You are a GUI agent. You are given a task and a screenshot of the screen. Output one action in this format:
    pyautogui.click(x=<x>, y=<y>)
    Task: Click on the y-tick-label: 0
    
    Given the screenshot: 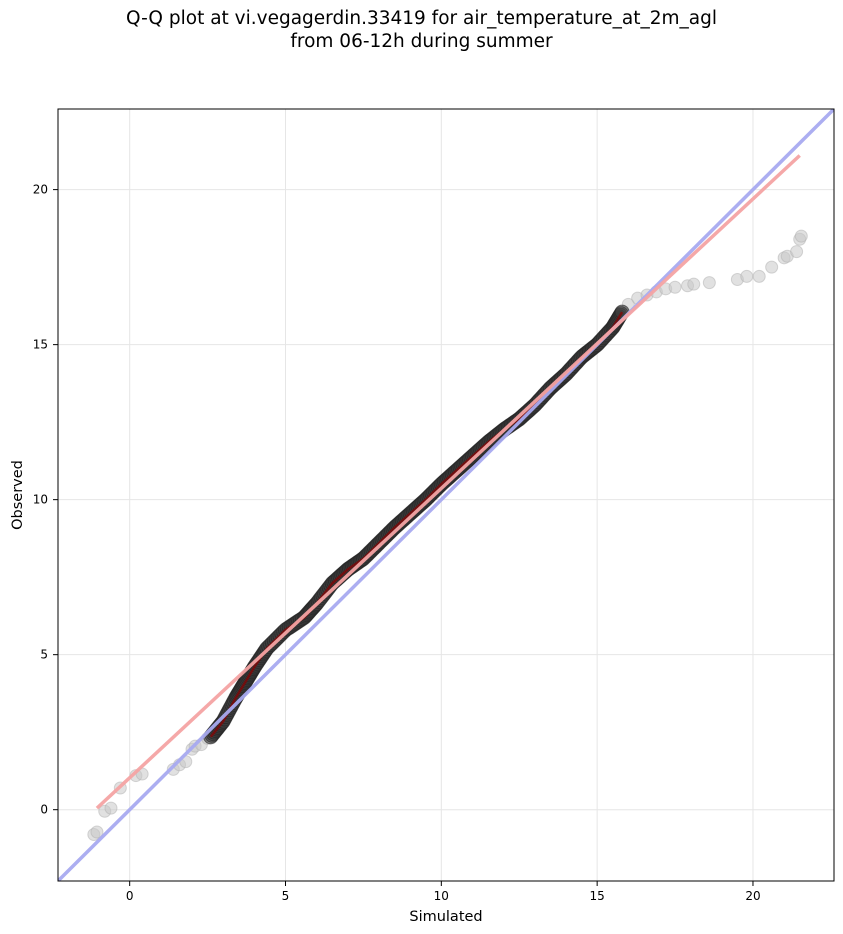 What is the action you would take?
    pyautogui.click(x=44, y=810)
    